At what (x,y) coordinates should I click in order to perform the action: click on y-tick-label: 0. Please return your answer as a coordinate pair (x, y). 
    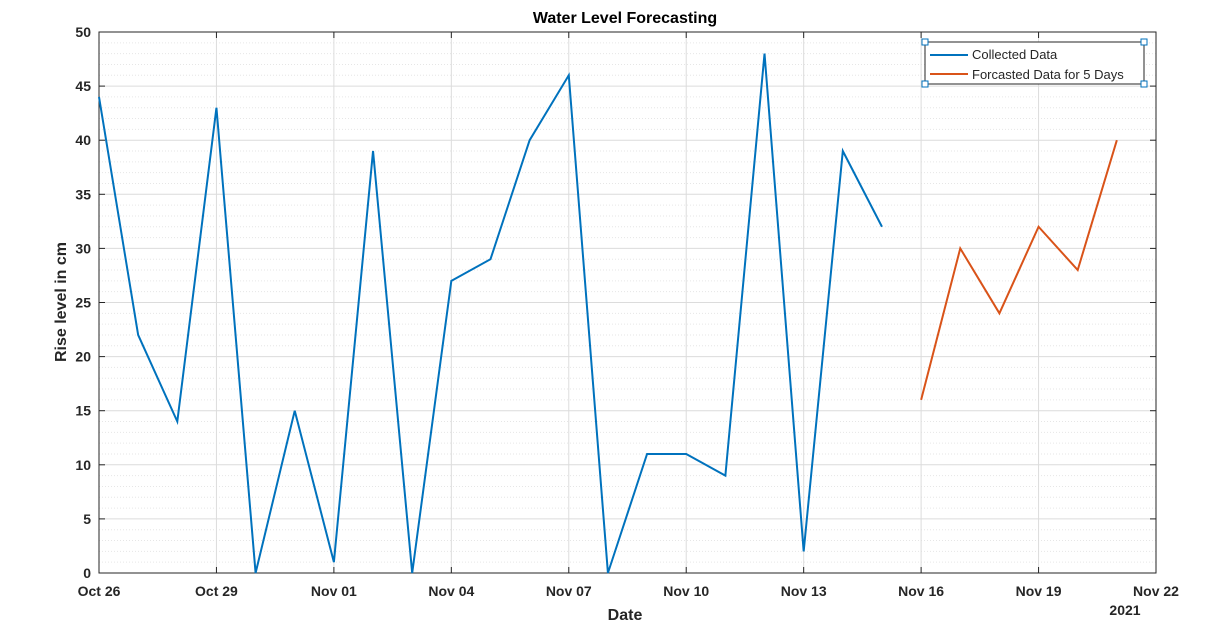
    Looking at the image, I should click on (87, 573).